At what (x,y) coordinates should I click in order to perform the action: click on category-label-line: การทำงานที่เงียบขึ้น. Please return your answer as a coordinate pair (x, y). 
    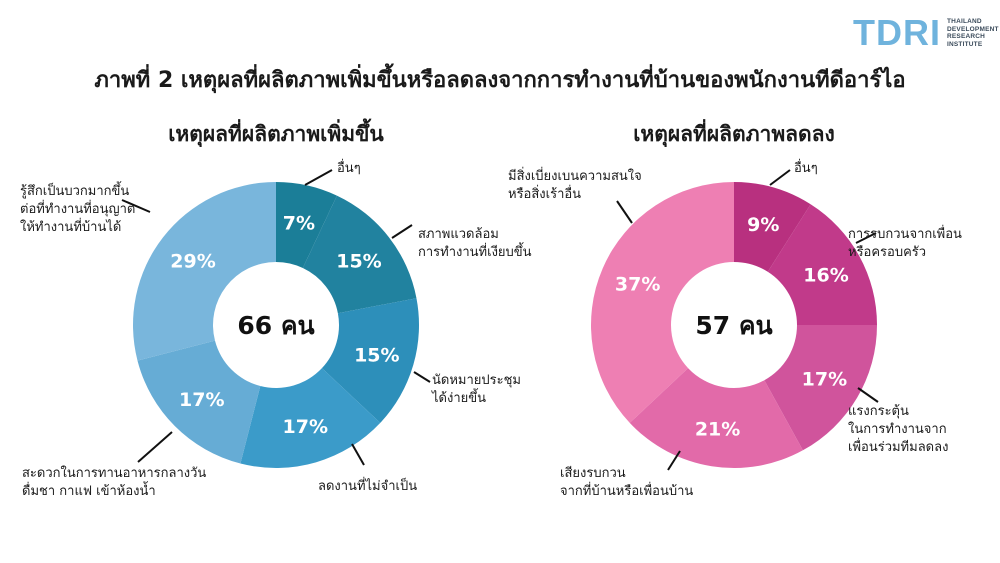
    Looking at the image, I should click on (475, 252).